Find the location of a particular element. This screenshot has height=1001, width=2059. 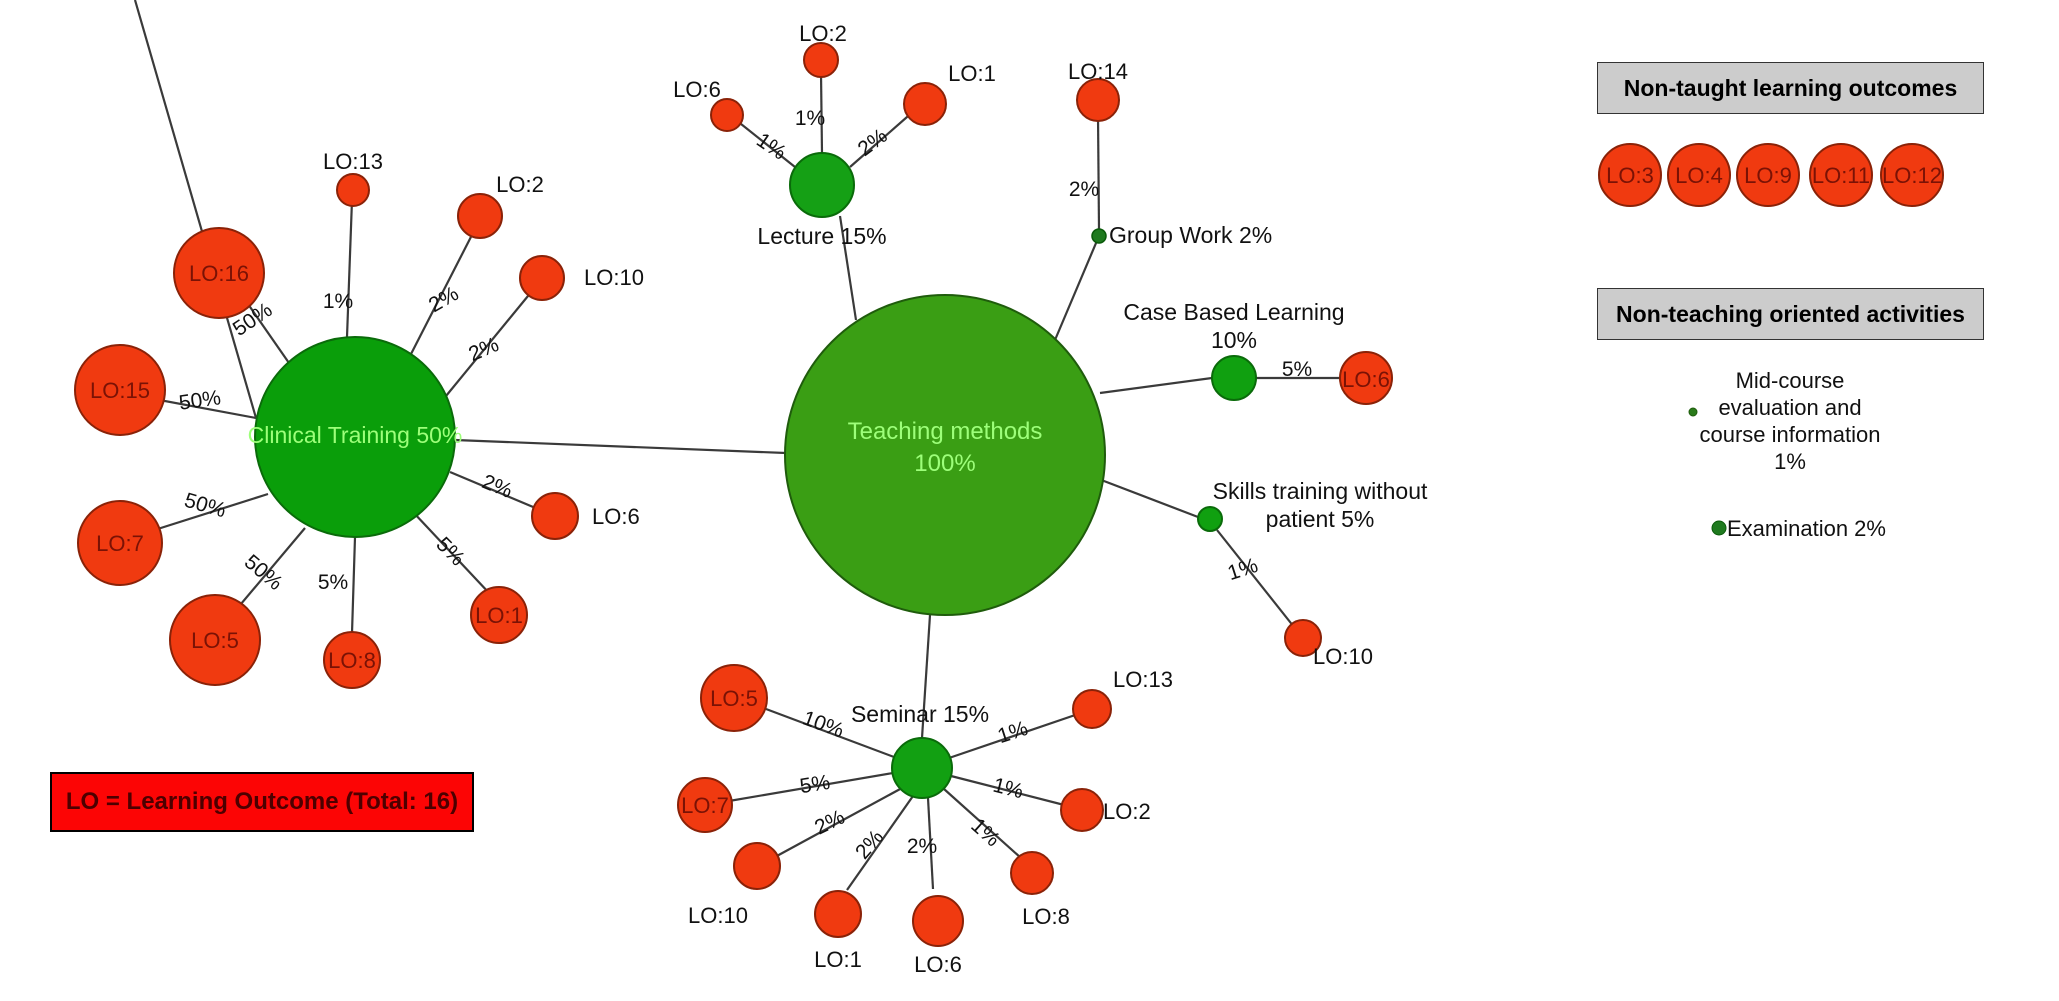

legend-examination-dot-icon is located at coordinates (1719, 528).